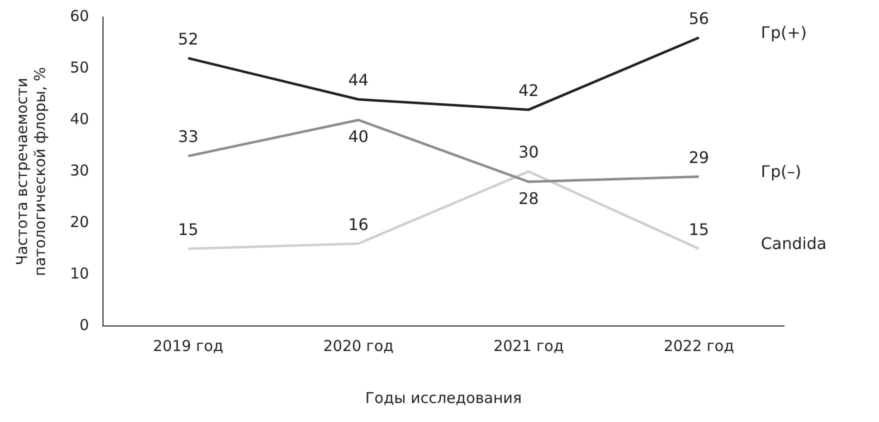  Describe the element at coordinates (528, 152) in the screenshot. I see `data-label: 30` at that location.